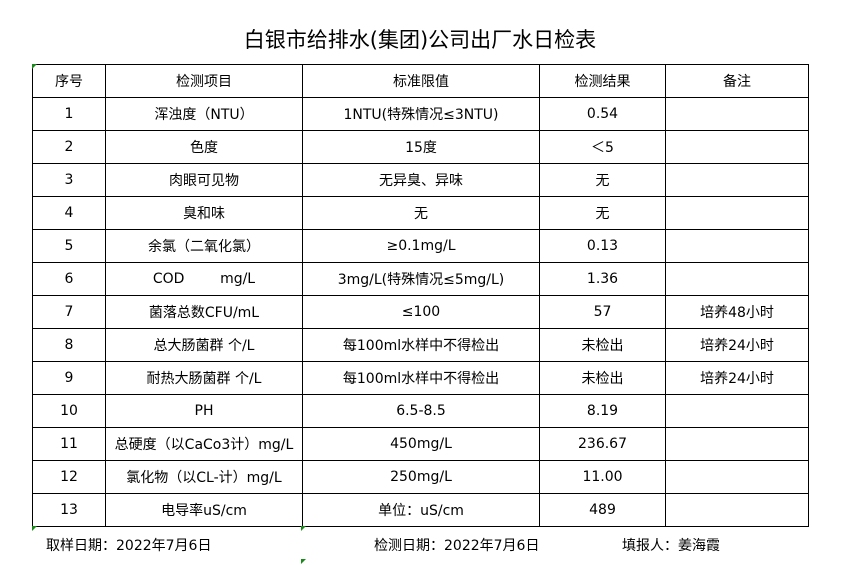  I want to click on table-cell: 489, so click(602, 510).